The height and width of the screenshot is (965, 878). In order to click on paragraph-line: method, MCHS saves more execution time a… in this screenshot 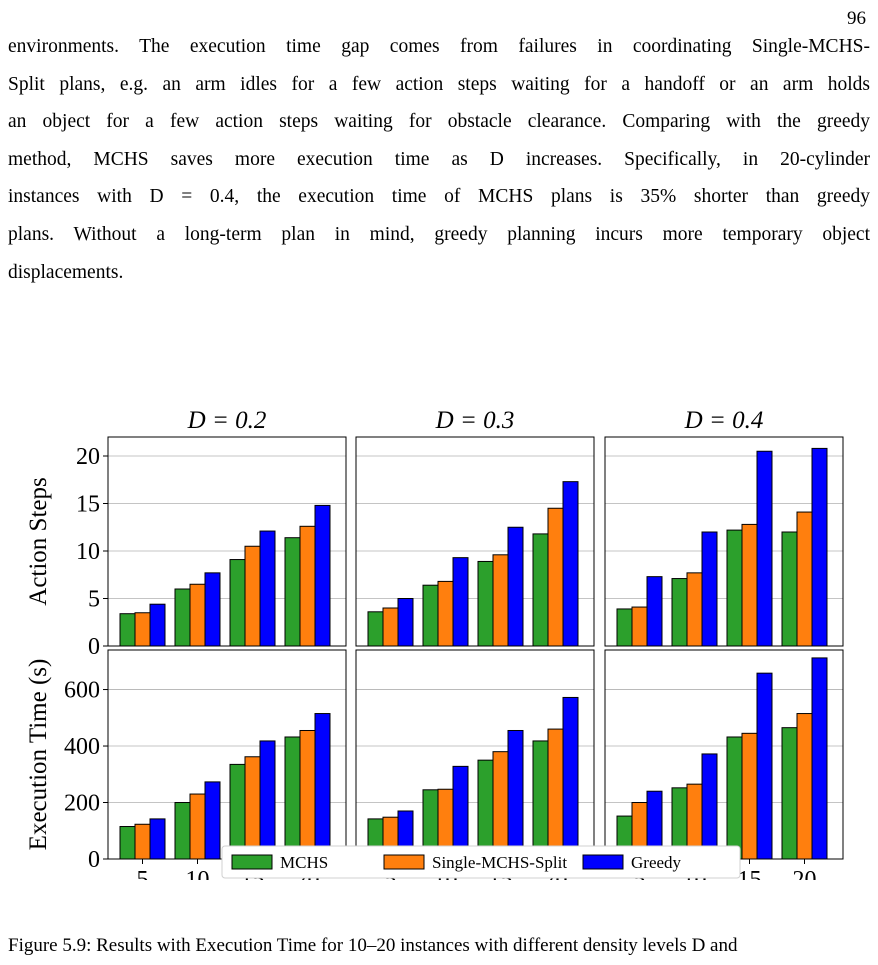, I will do `click(439, 159)`.